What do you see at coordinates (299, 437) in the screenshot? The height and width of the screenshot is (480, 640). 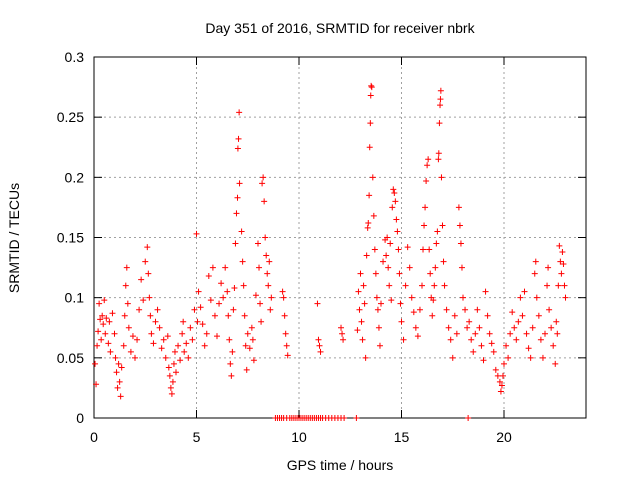 I see `x-tick-label: 10` at bounding box center [299, 437].